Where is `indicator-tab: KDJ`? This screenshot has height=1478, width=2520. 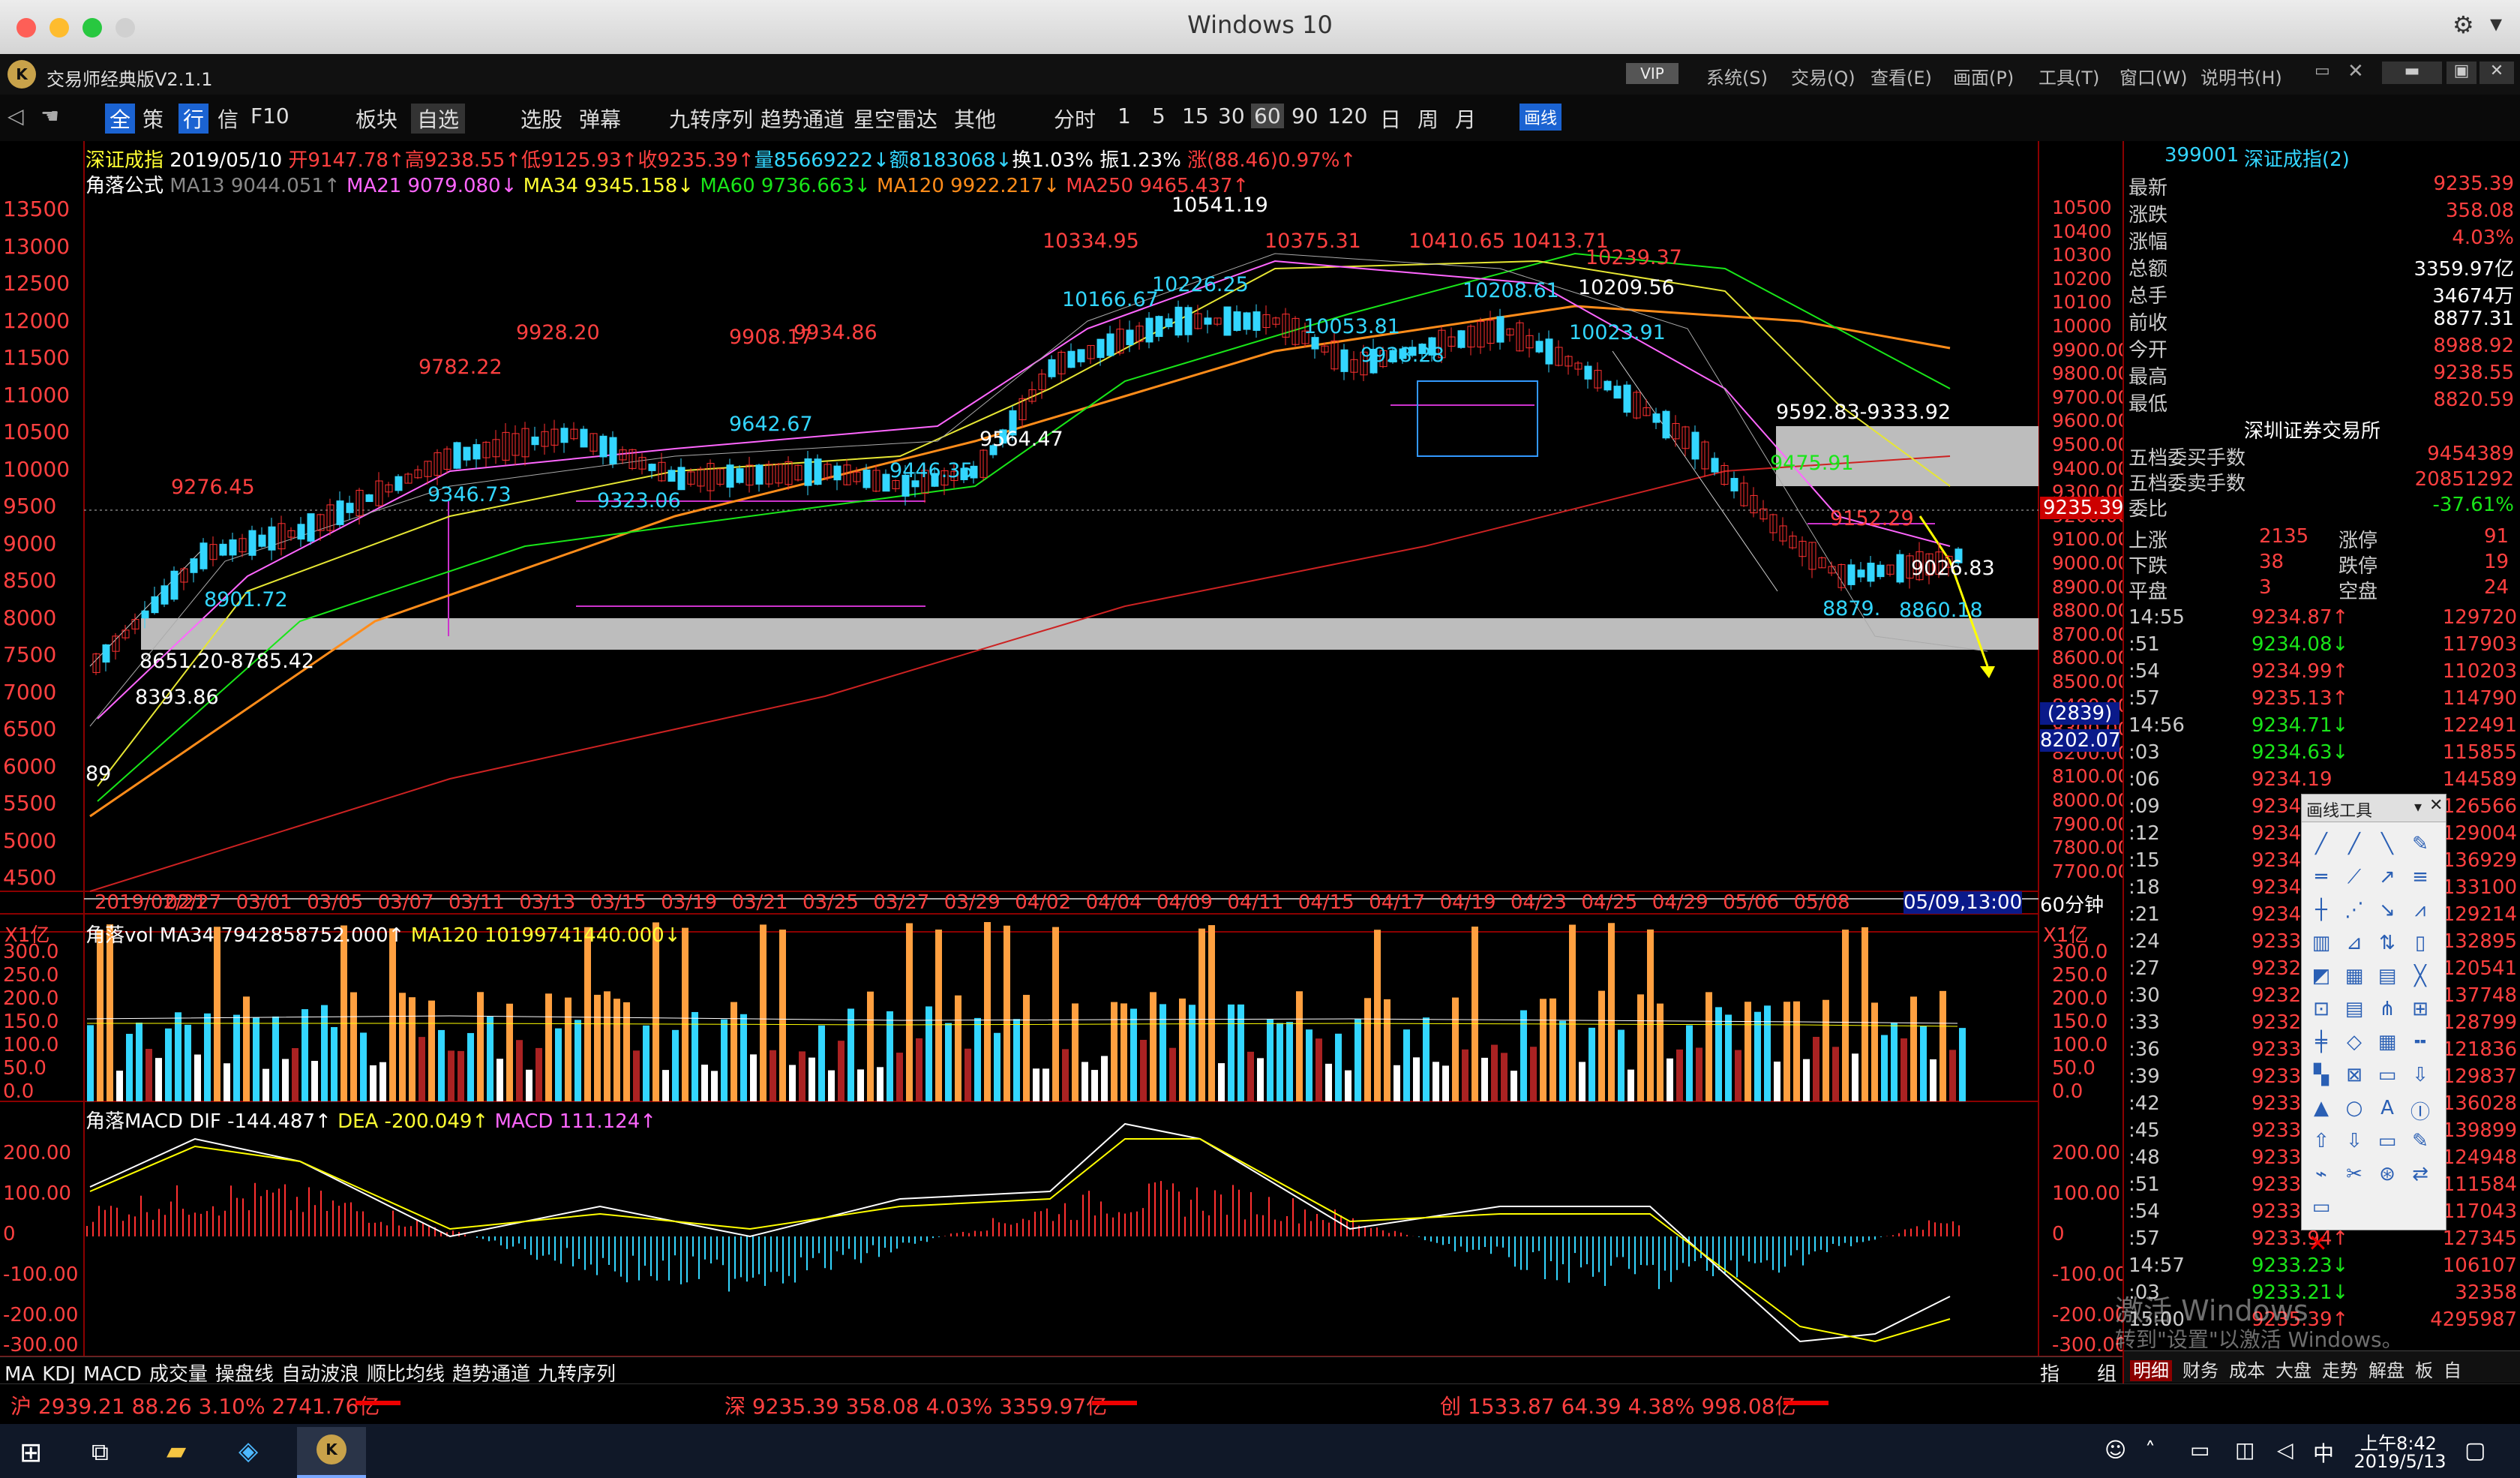
indicator-tab: KDJ is located at coordinates (59, 1374).